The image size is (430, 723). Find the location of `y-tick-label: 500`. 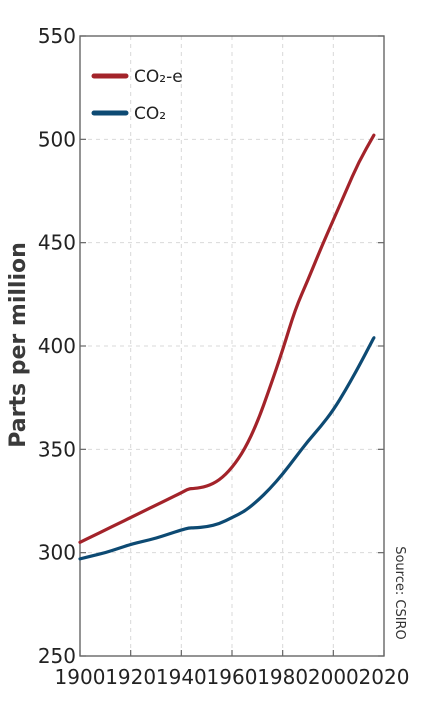

y-tick-label: 500 is located at coordinates (57, 139).